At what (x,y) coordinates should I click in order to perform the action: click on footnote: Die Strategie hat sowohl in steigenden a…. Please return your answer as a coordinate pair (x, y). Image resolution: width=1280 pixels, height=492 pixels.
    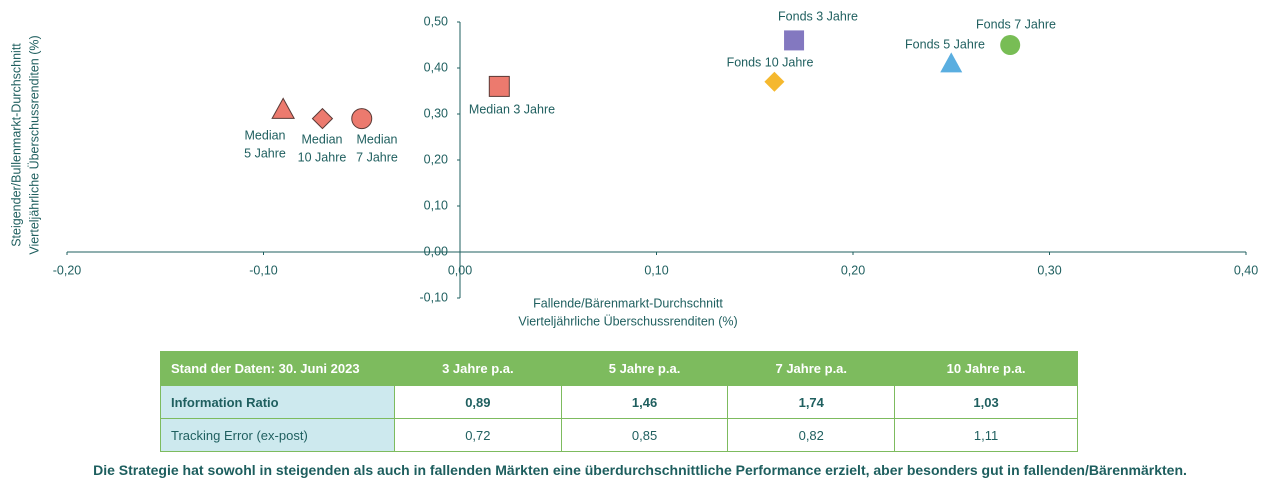
    Looking at the image, I should click on (640, 470).